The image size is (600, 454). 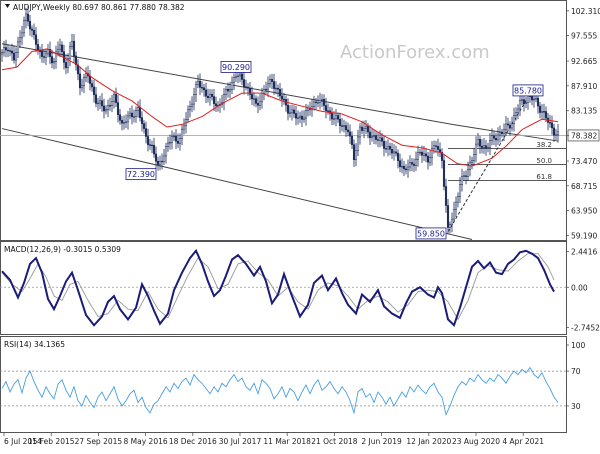 What do you see at coordinates (544, 177) in the screenshot?
I see `fib-level-label: 61.8` at bounding box center [544, 177].